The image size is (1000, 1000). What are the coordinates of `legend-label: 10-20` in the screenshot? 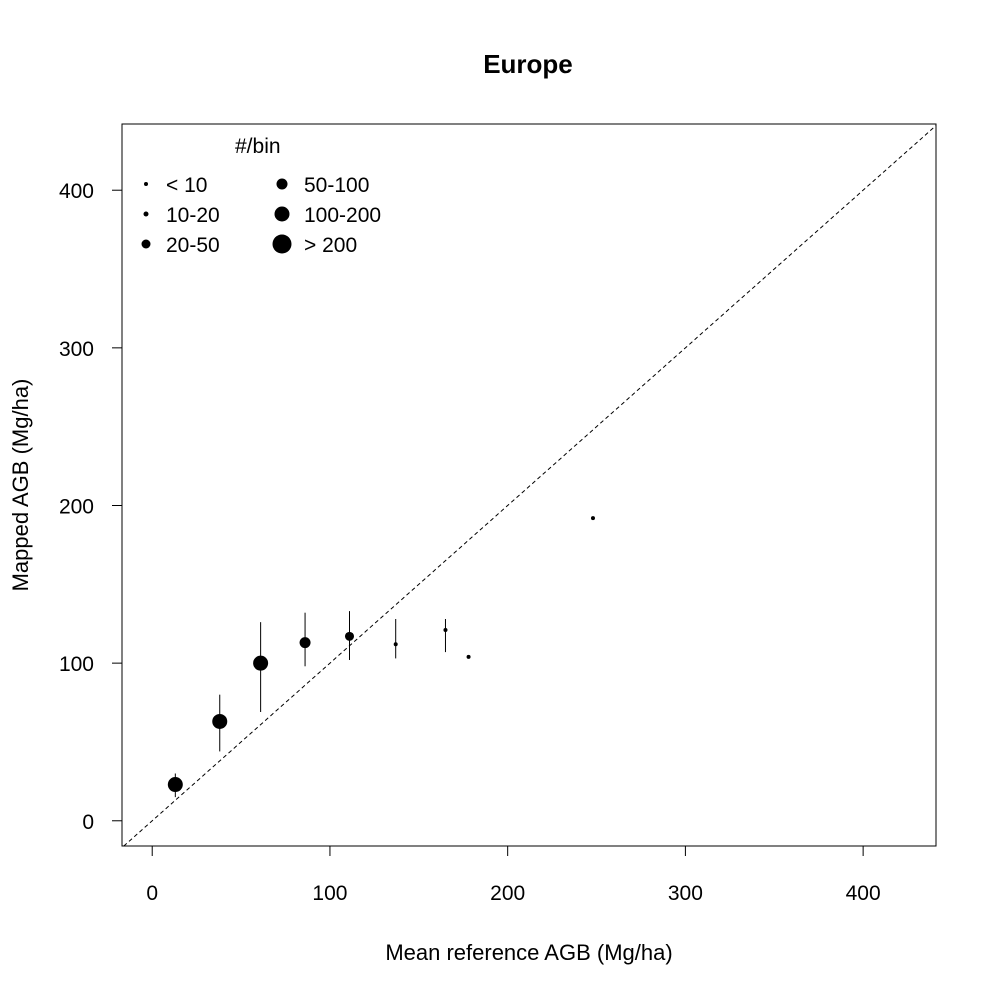 It's located at (193, 215).